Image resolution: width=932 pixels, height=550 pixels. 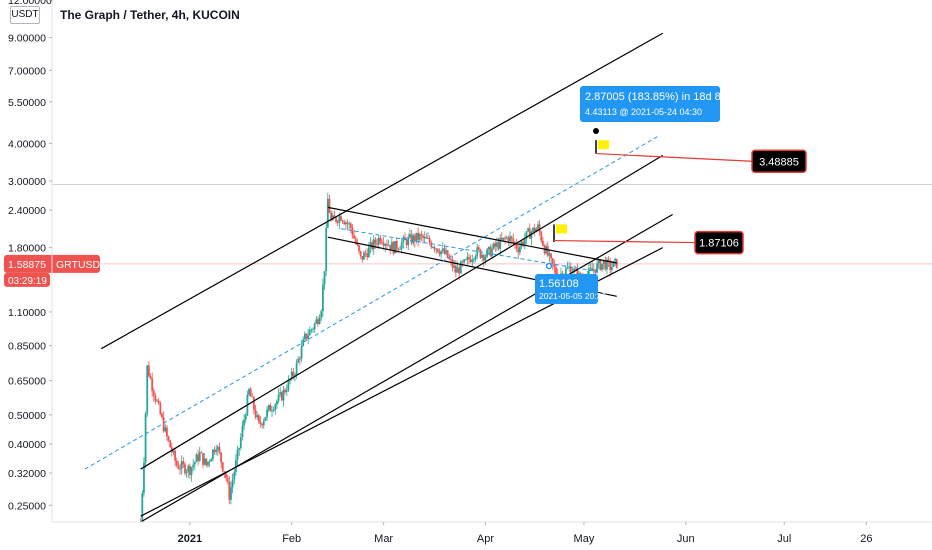 What do you see at coordinates (469, 250) in the screenshot?
I see `dashed-trendline` at bounding box center [469, 250].